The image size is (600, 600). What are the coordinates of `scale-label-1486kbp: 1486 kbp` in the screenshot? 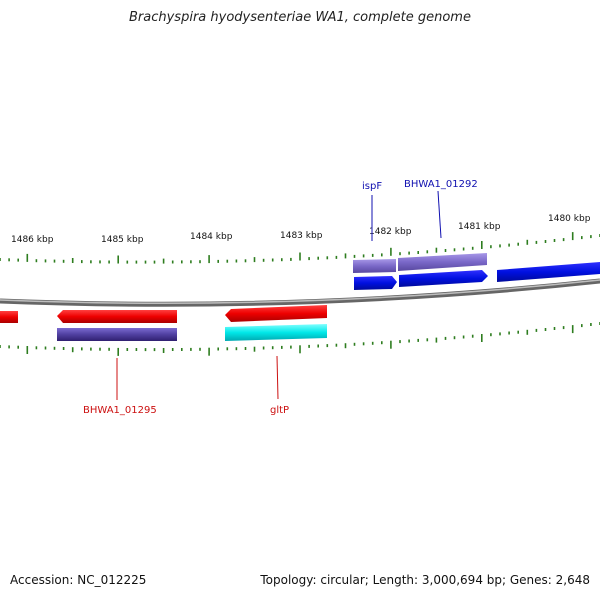 It's located at (32, 240).